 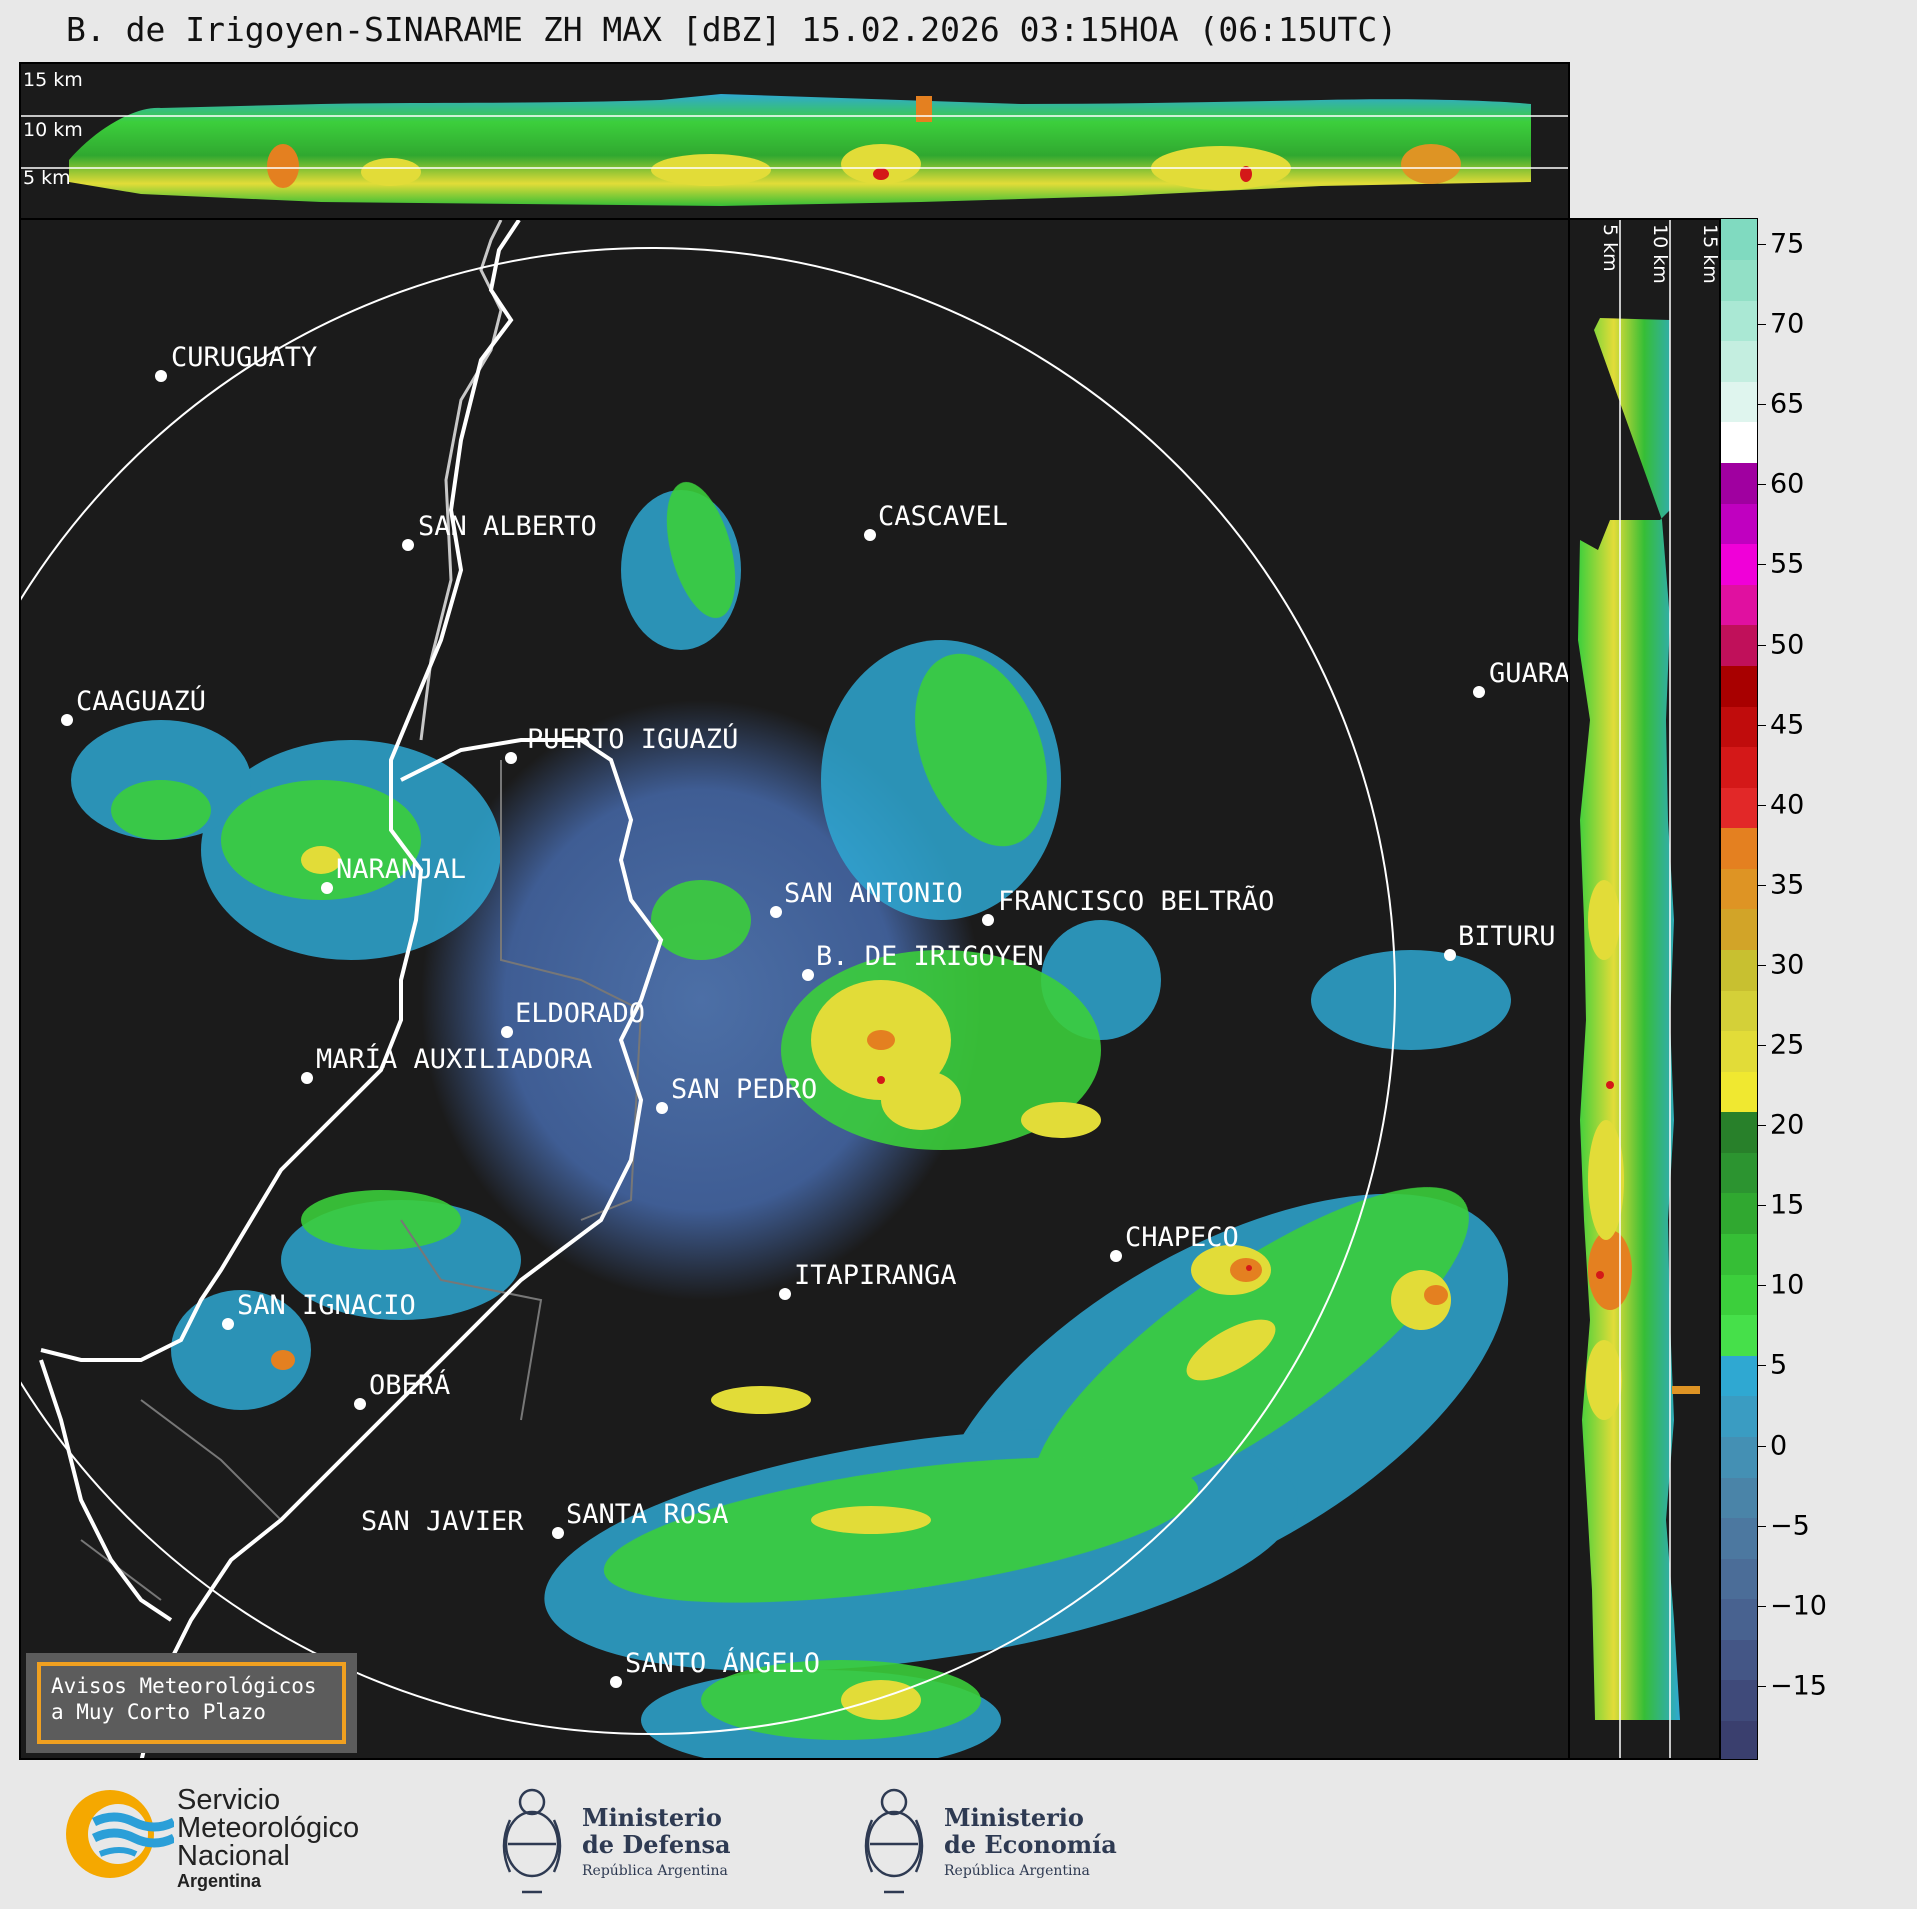 I want to click on place-label-naranjal: NARANJAL, so click(x=401, y=869).